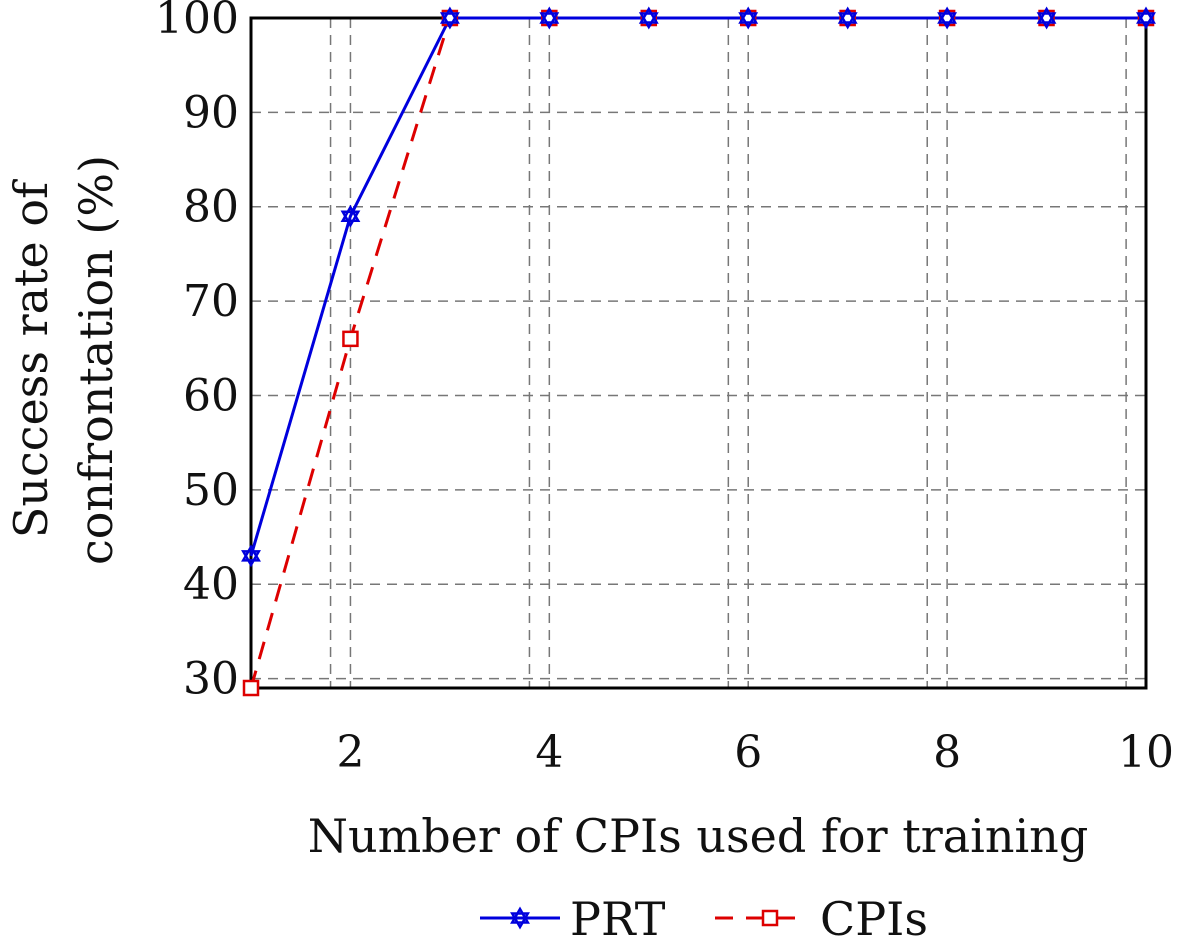 The image size is (1181, 951). What do you see at coordinates (350, 752) in the screenshot?
I see `x-tick-label: 2` at bounding box center [350, 752].